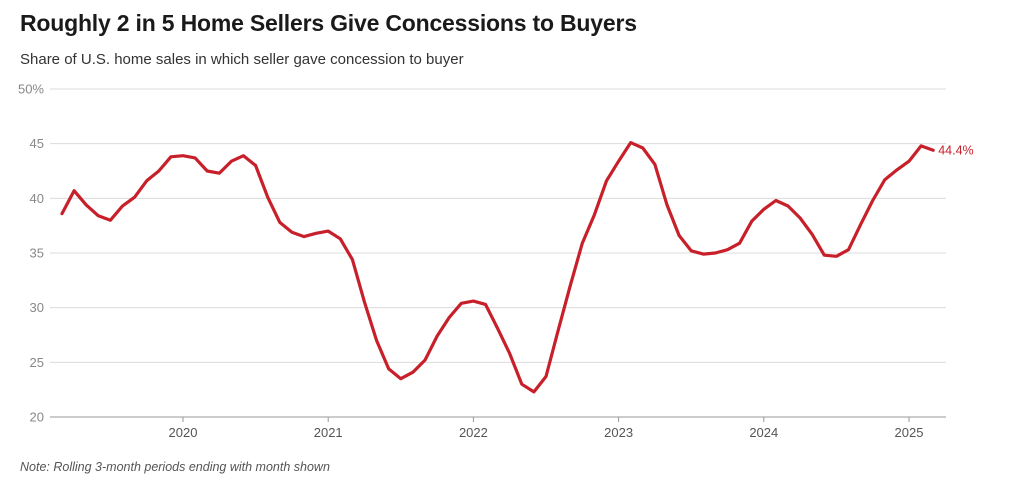 The image size is (1024, 478). I want to click on y-tick-label: 50%, so click(31, 89).